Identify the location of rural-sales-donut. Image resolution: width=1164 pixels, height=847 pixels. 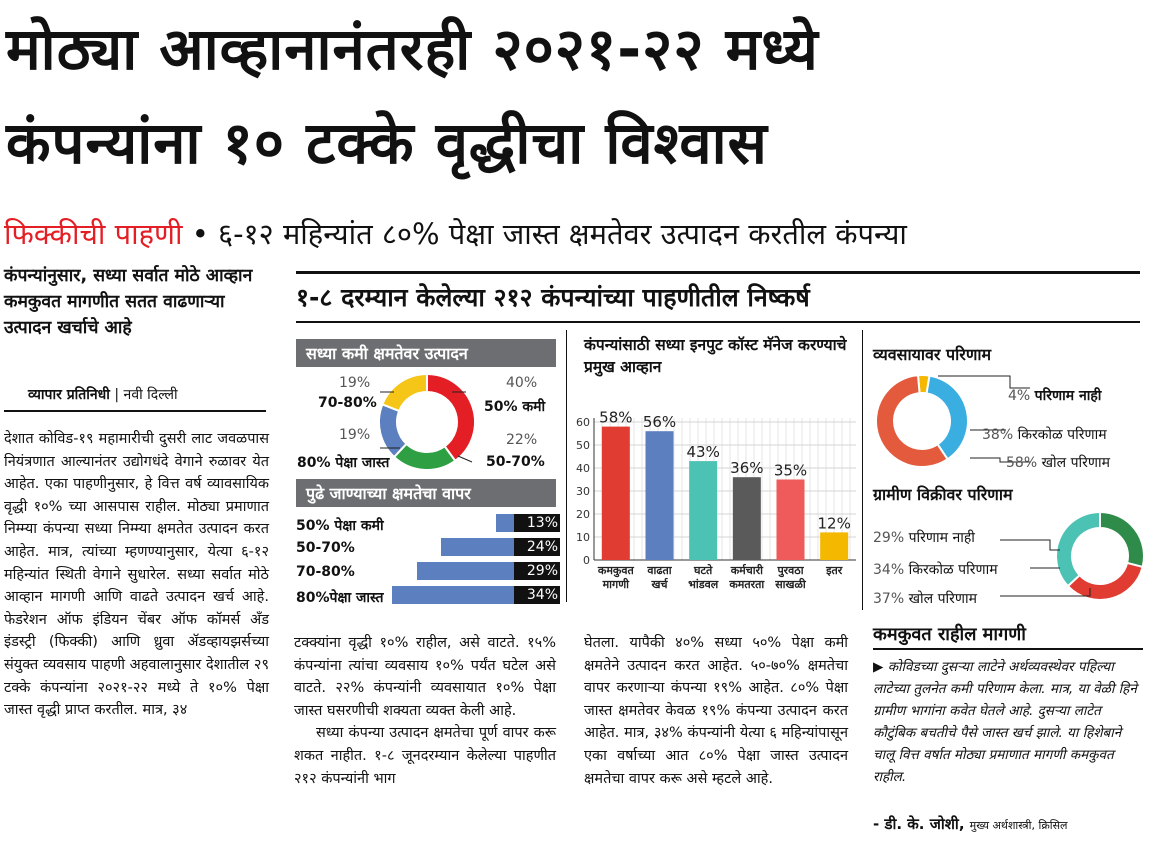
(1100, 555).